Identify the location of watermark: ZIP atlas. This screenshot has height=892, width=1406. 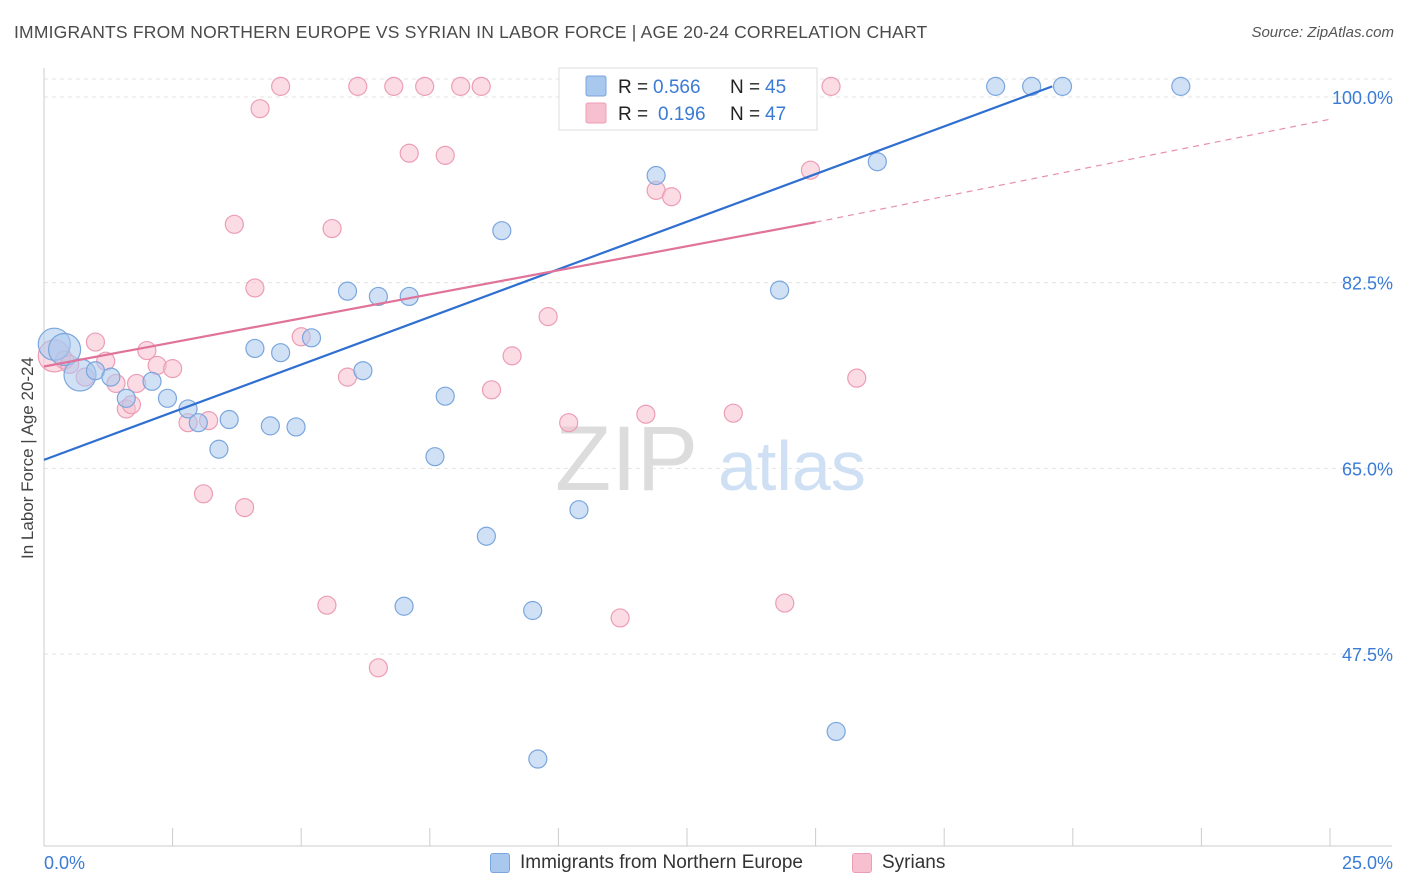
(710, 459).